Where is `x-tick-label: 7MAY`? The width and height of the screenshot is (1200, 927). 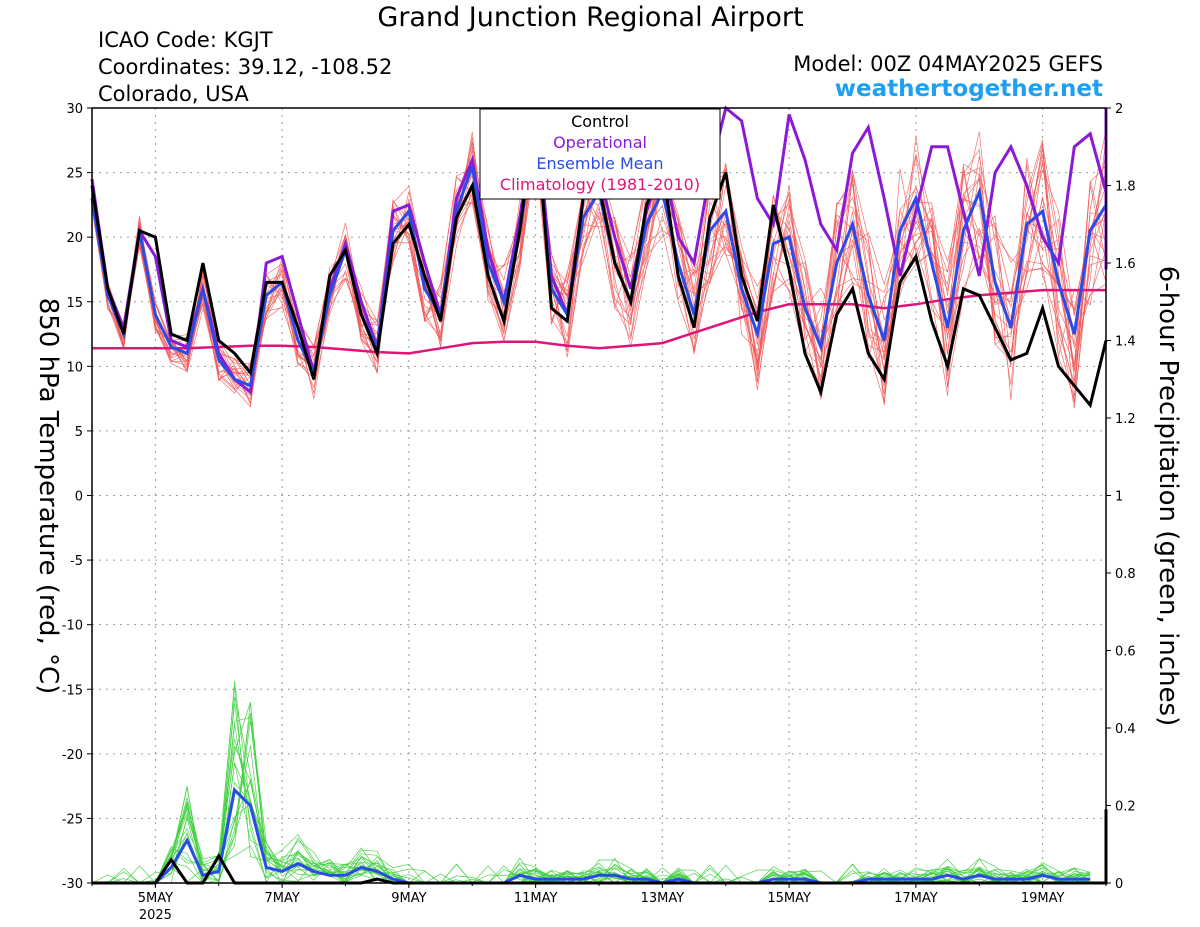
x-tick-label: 7MAY is located at coordinates (281, 898).